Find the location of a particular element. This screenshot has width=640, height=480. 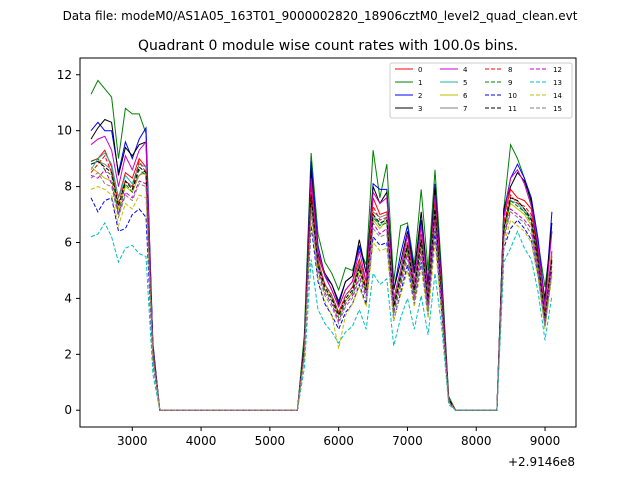

legend-label-7: 7 is located at coordinates (465, 109).